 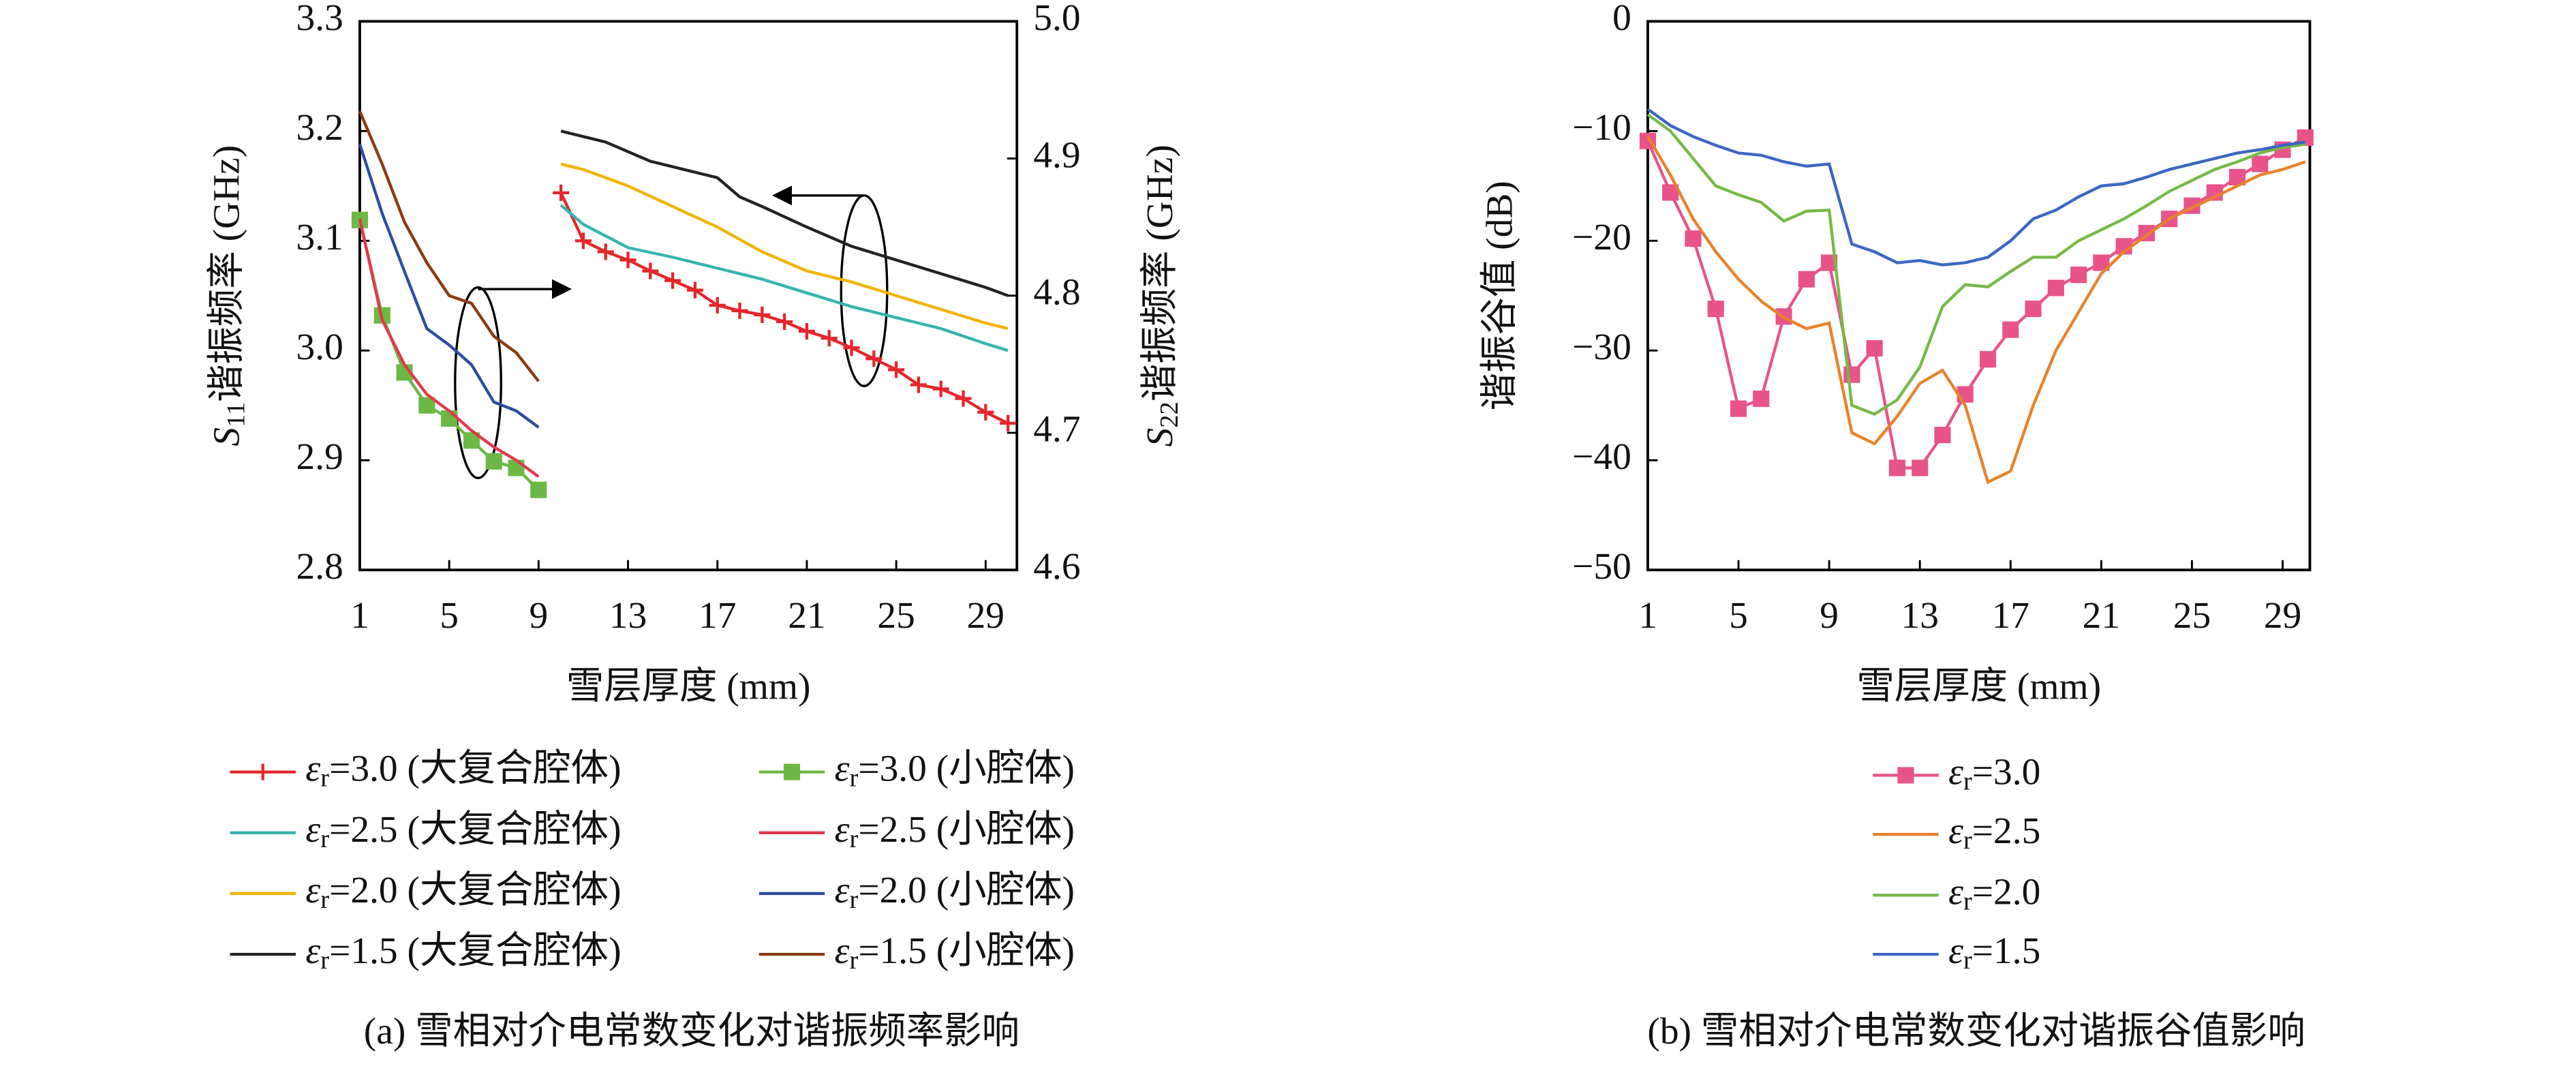 I want to click on x-axis-label: 雪层厚度 (mm), so click(x=1978, y=686).